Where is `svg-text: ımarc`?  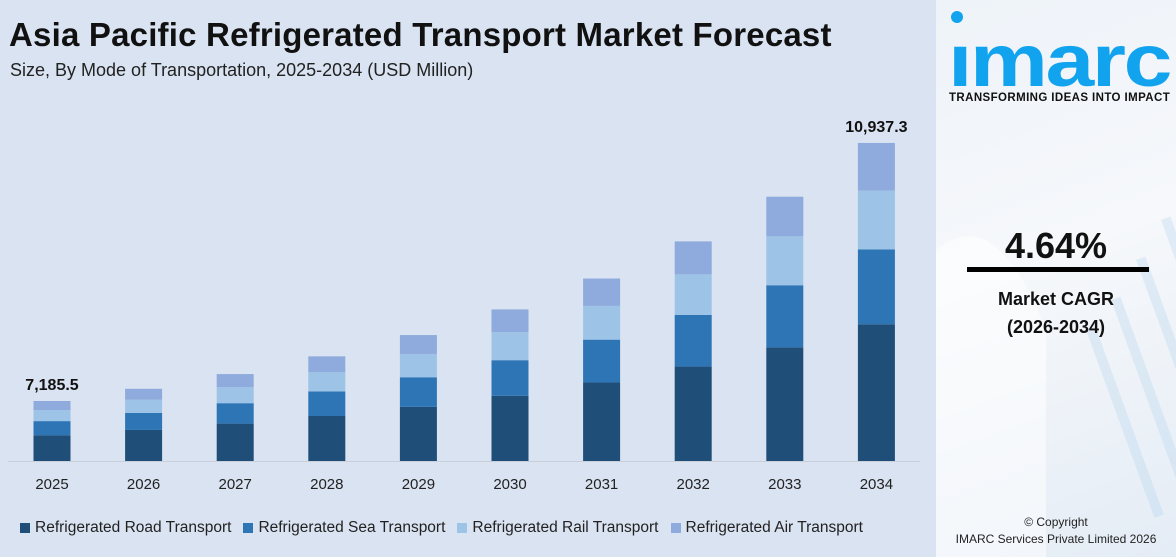 svg-text: ımarc is located at coordinates (1059, 56).